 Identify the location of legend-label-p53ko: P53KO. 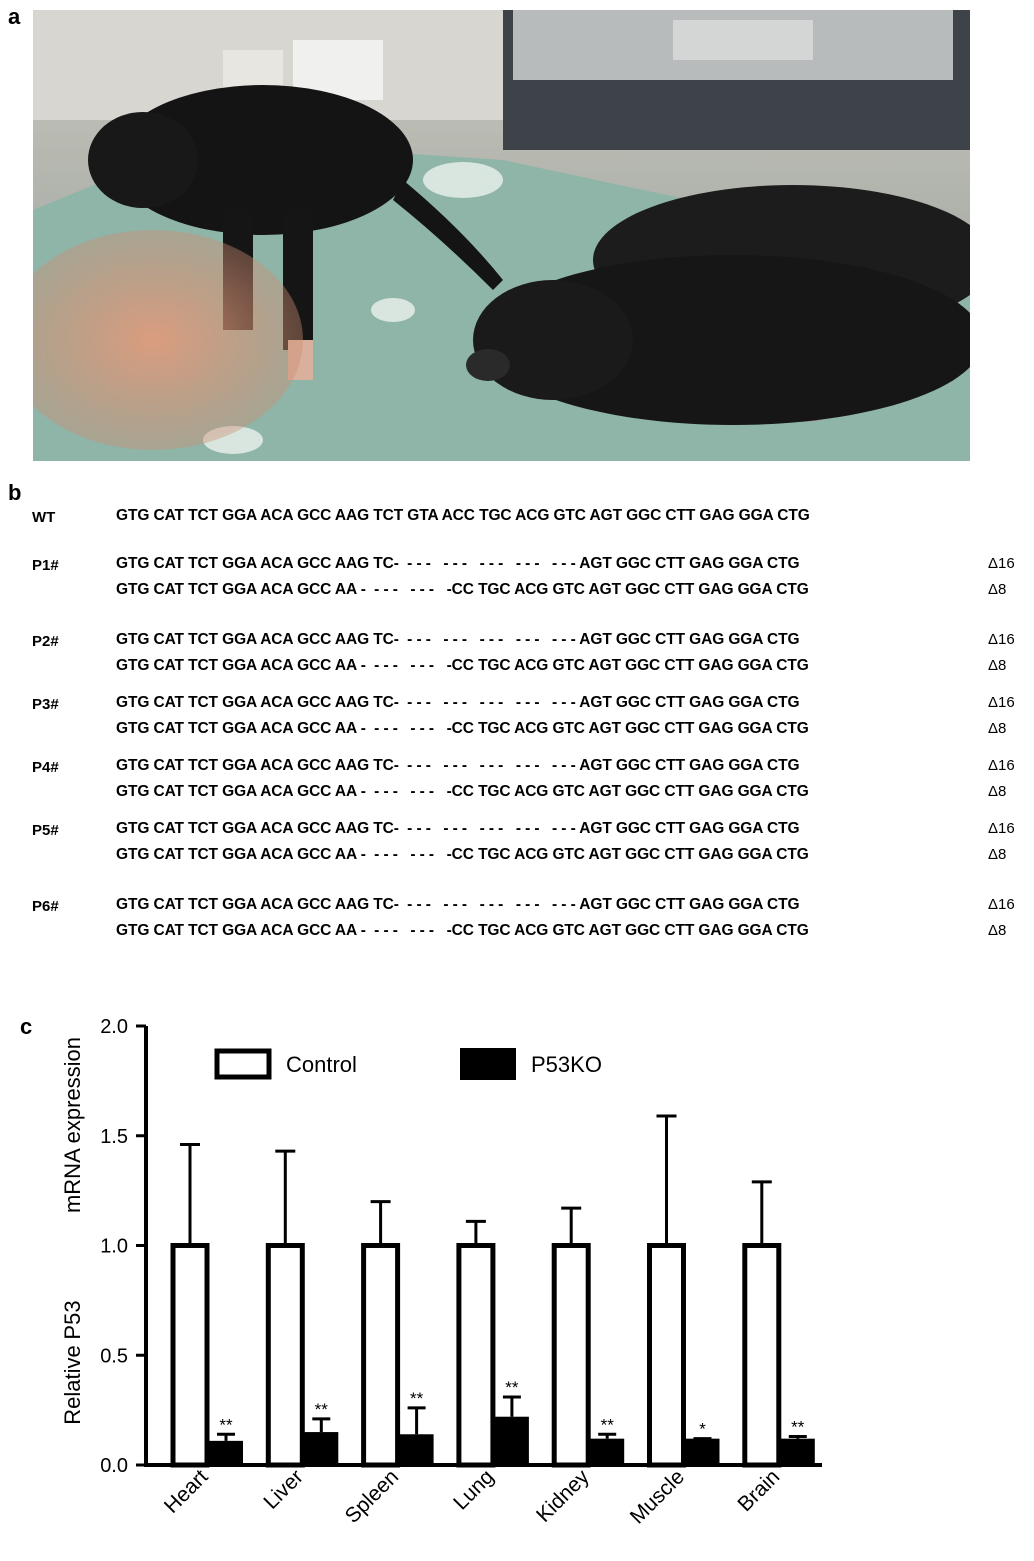
(566, 1064).